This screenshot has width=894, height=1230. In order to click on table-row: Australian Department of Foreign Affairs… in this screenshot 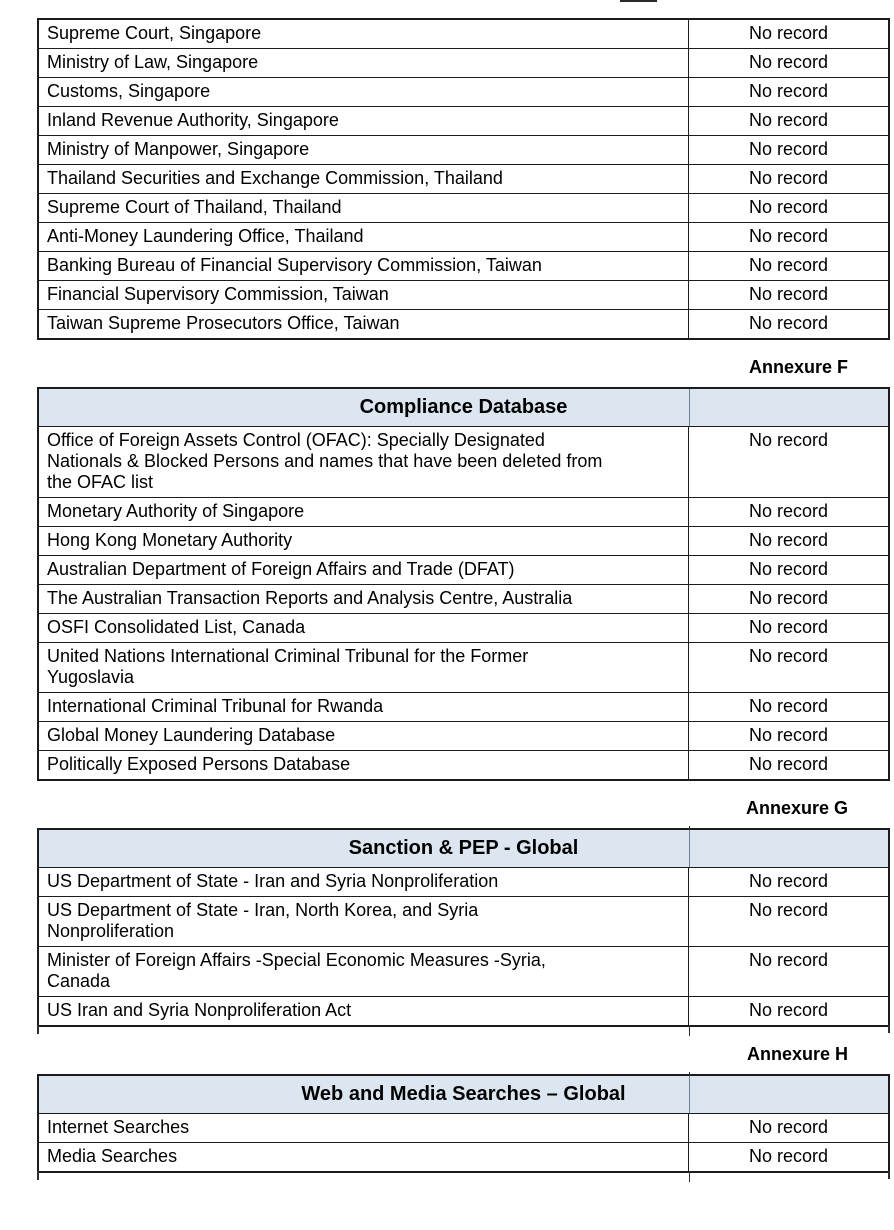, I will do `click(463, 569)`.